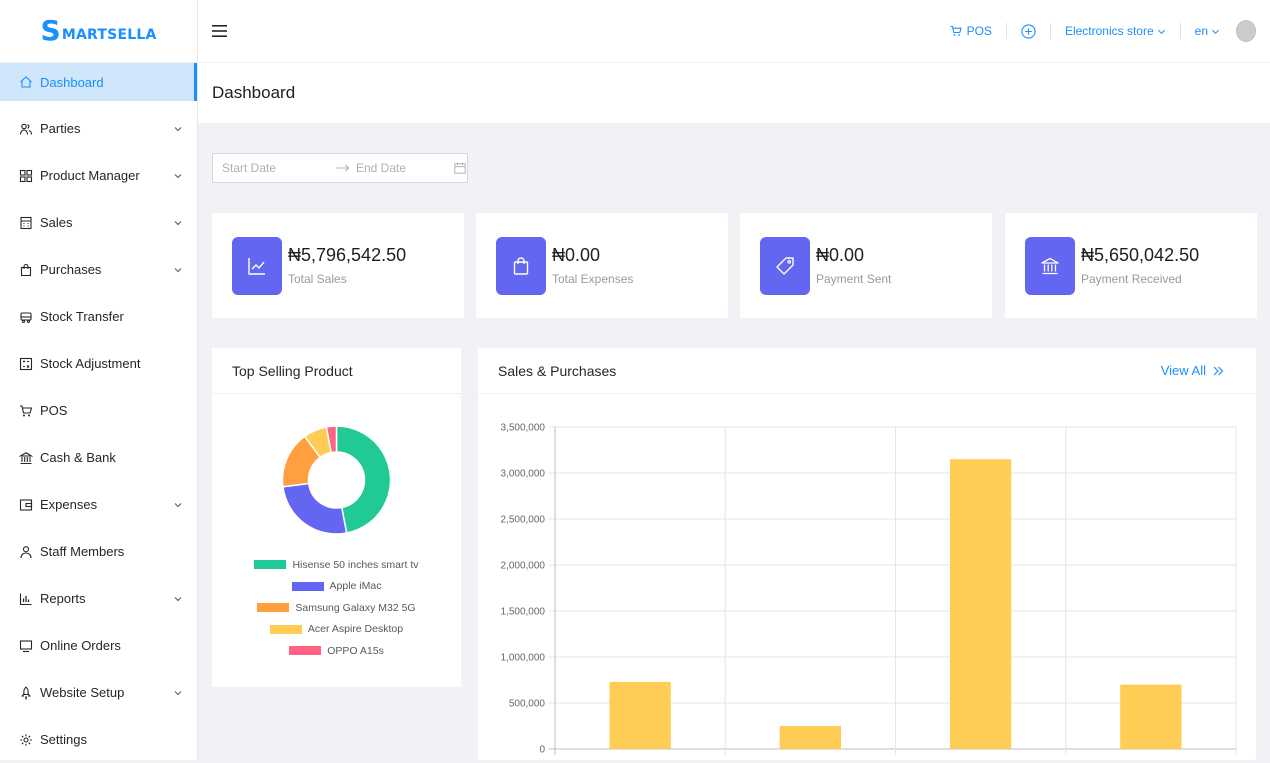 This screenshot has height=763, width=1270. I want to click on sidebar-item-expenses: Expenses, so click(98, 504).